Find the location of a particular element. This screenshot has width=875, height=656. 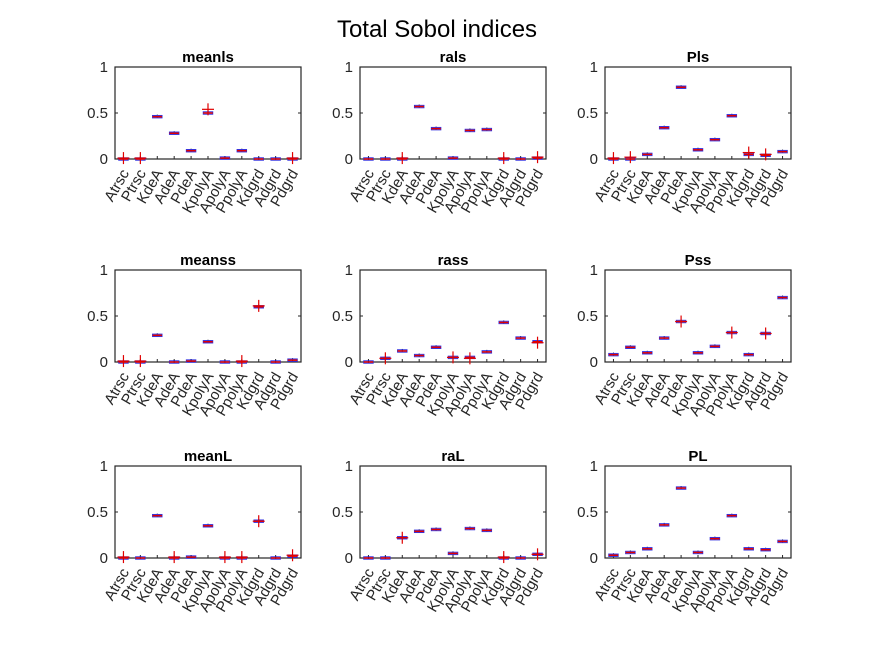

subplot-title: PL is located at coordinates (697, 456).